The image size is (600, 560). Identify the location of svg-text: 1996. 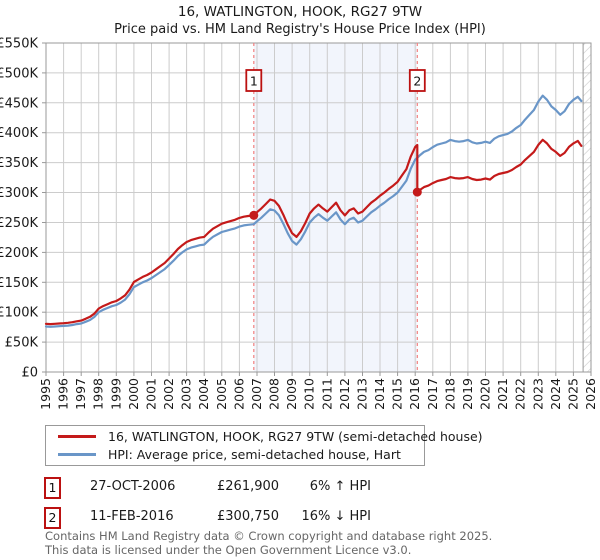
(63, 394).